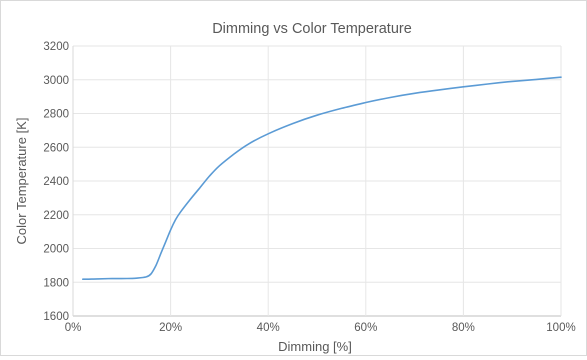 This screenshot has height=360, width=587. What do you see at coordinates (56, 283) in the screenshot?
I see `y-tick-label: 1800` at bounding box center [56, 283].